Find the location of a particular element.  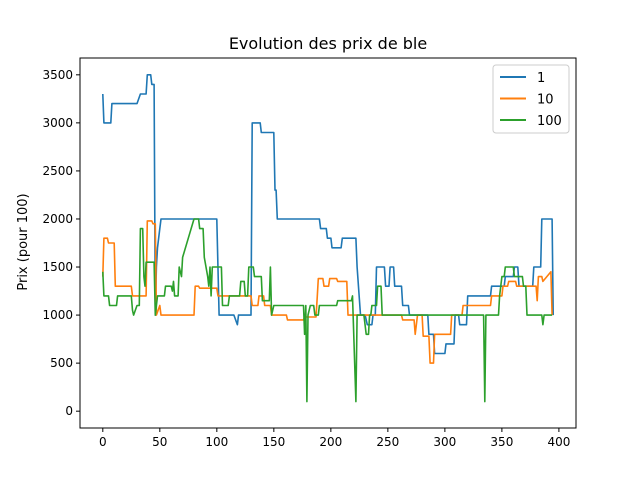

x-axis: 0 50 100 150 200 250 300 350 400 is located at coordinates (334, 438).